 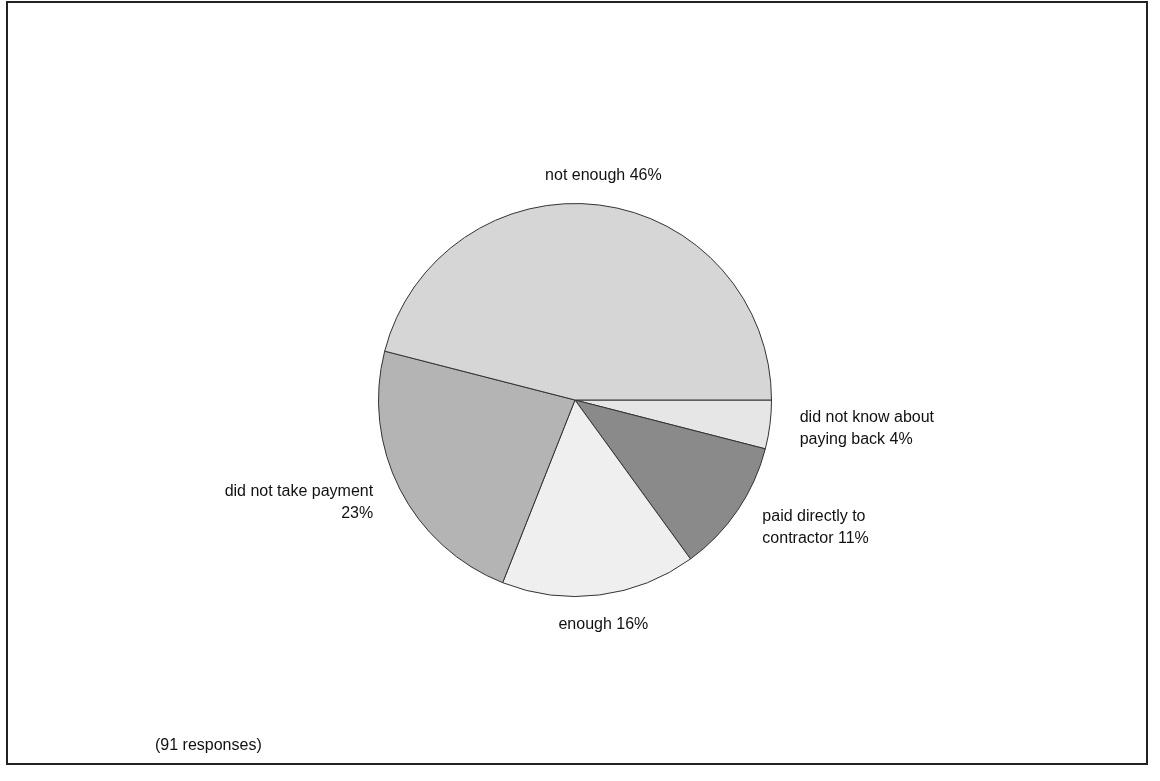 I want to click on data-label: 23%, so click(x=357, y=513).